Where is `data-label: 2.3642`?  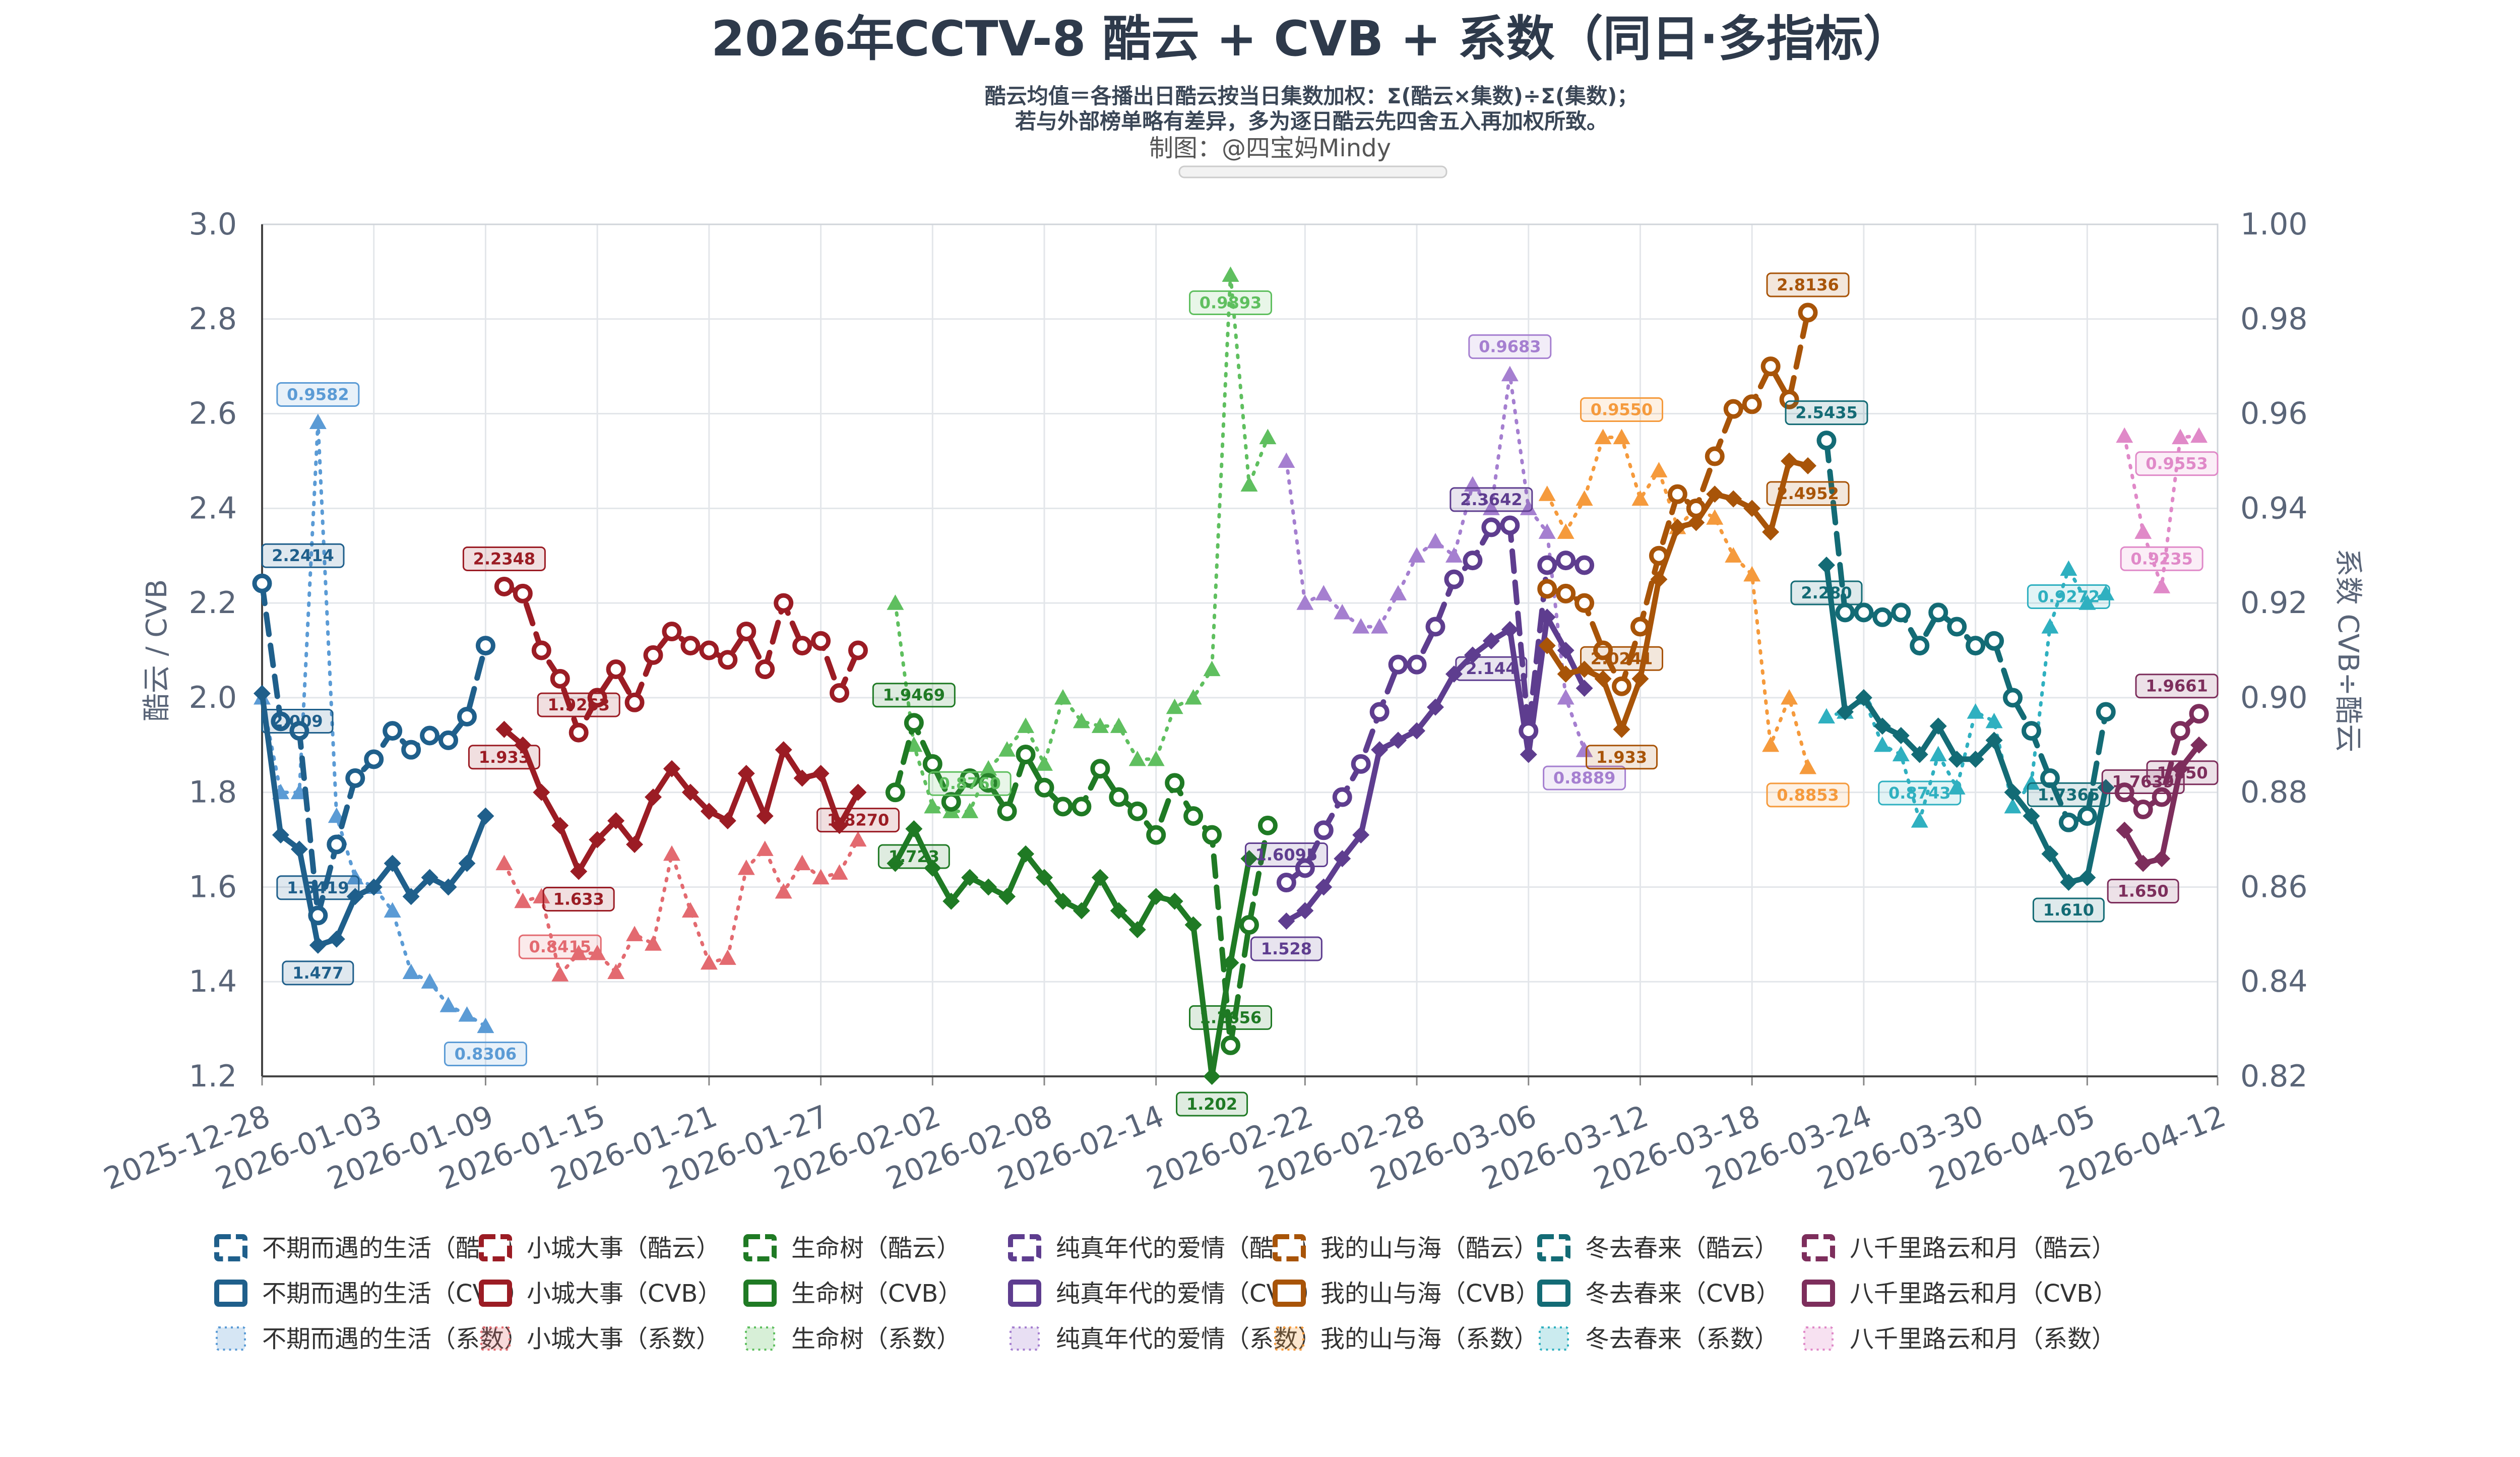
data-label: 2.3642 is located at coordinates (1491, 499).